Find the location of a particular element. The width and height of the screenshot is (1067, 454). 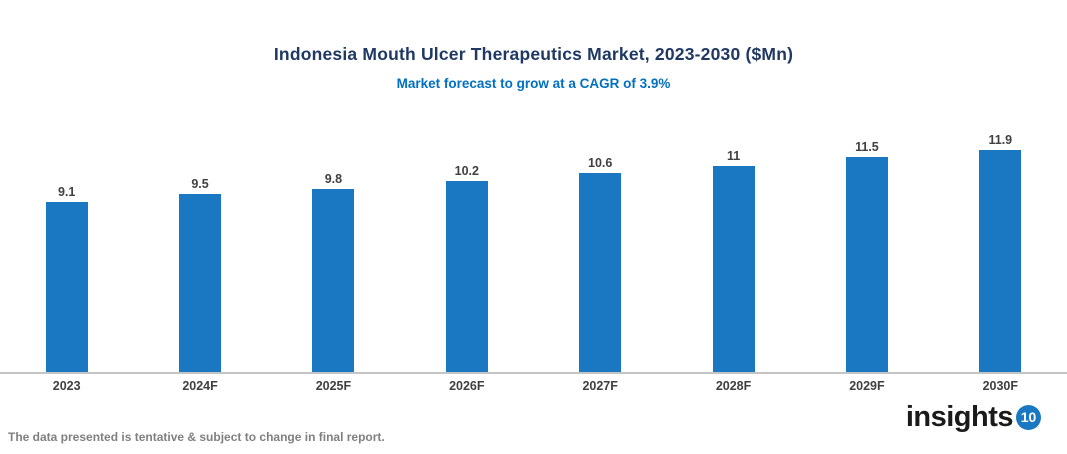

x-axis-tick-label: 2030F is located at coordinates (1000, 386).